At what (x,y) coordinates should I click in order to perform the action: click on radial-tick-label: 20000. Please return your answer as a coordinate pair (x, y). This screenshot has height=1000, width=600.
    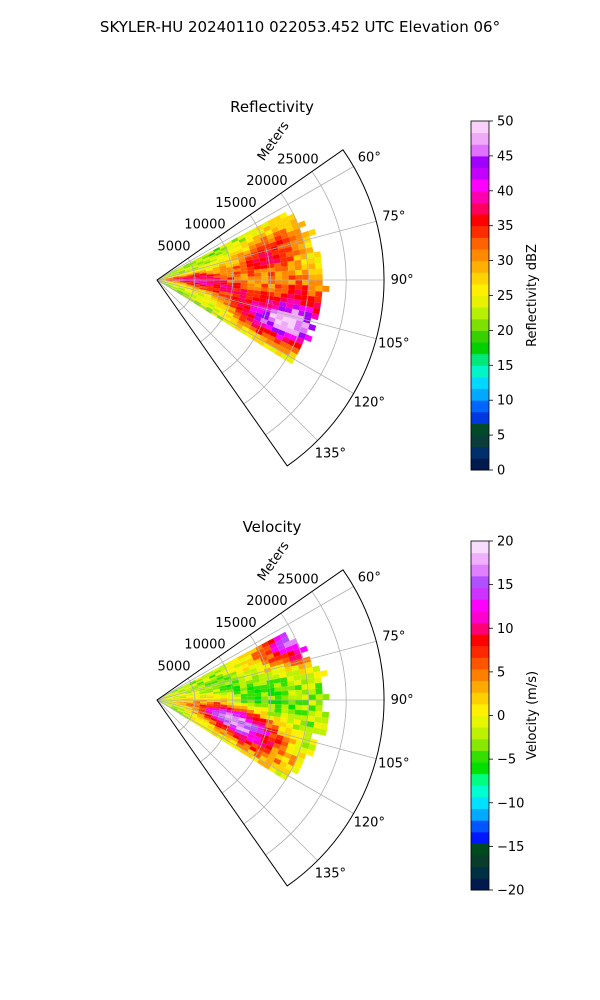
    Looking at the image, I should click on (266, 181).